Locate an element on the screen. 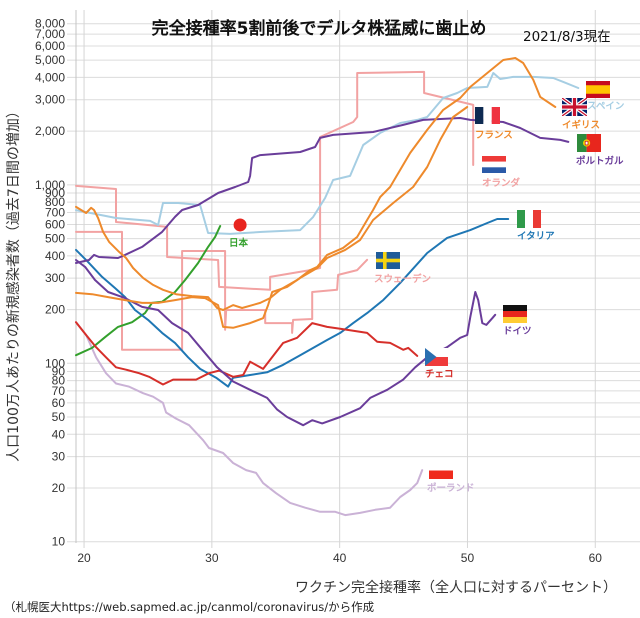 The width and height of the screenshot is (640, 618). y-tick-label: 40 is located at coordinates (59, 434).